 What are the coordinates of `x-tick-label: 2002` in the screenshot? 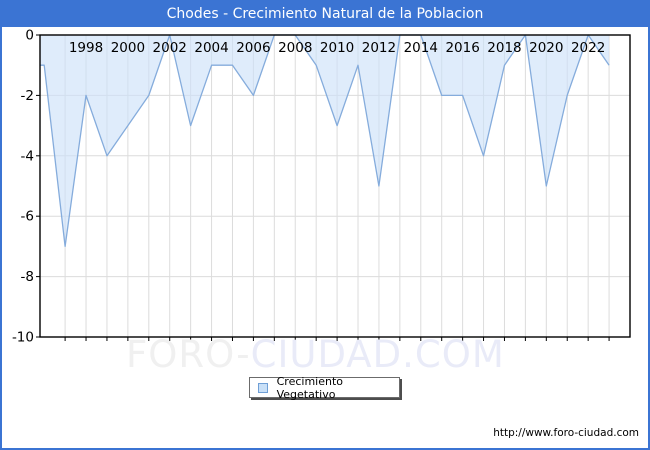 It's located at (170, 48).